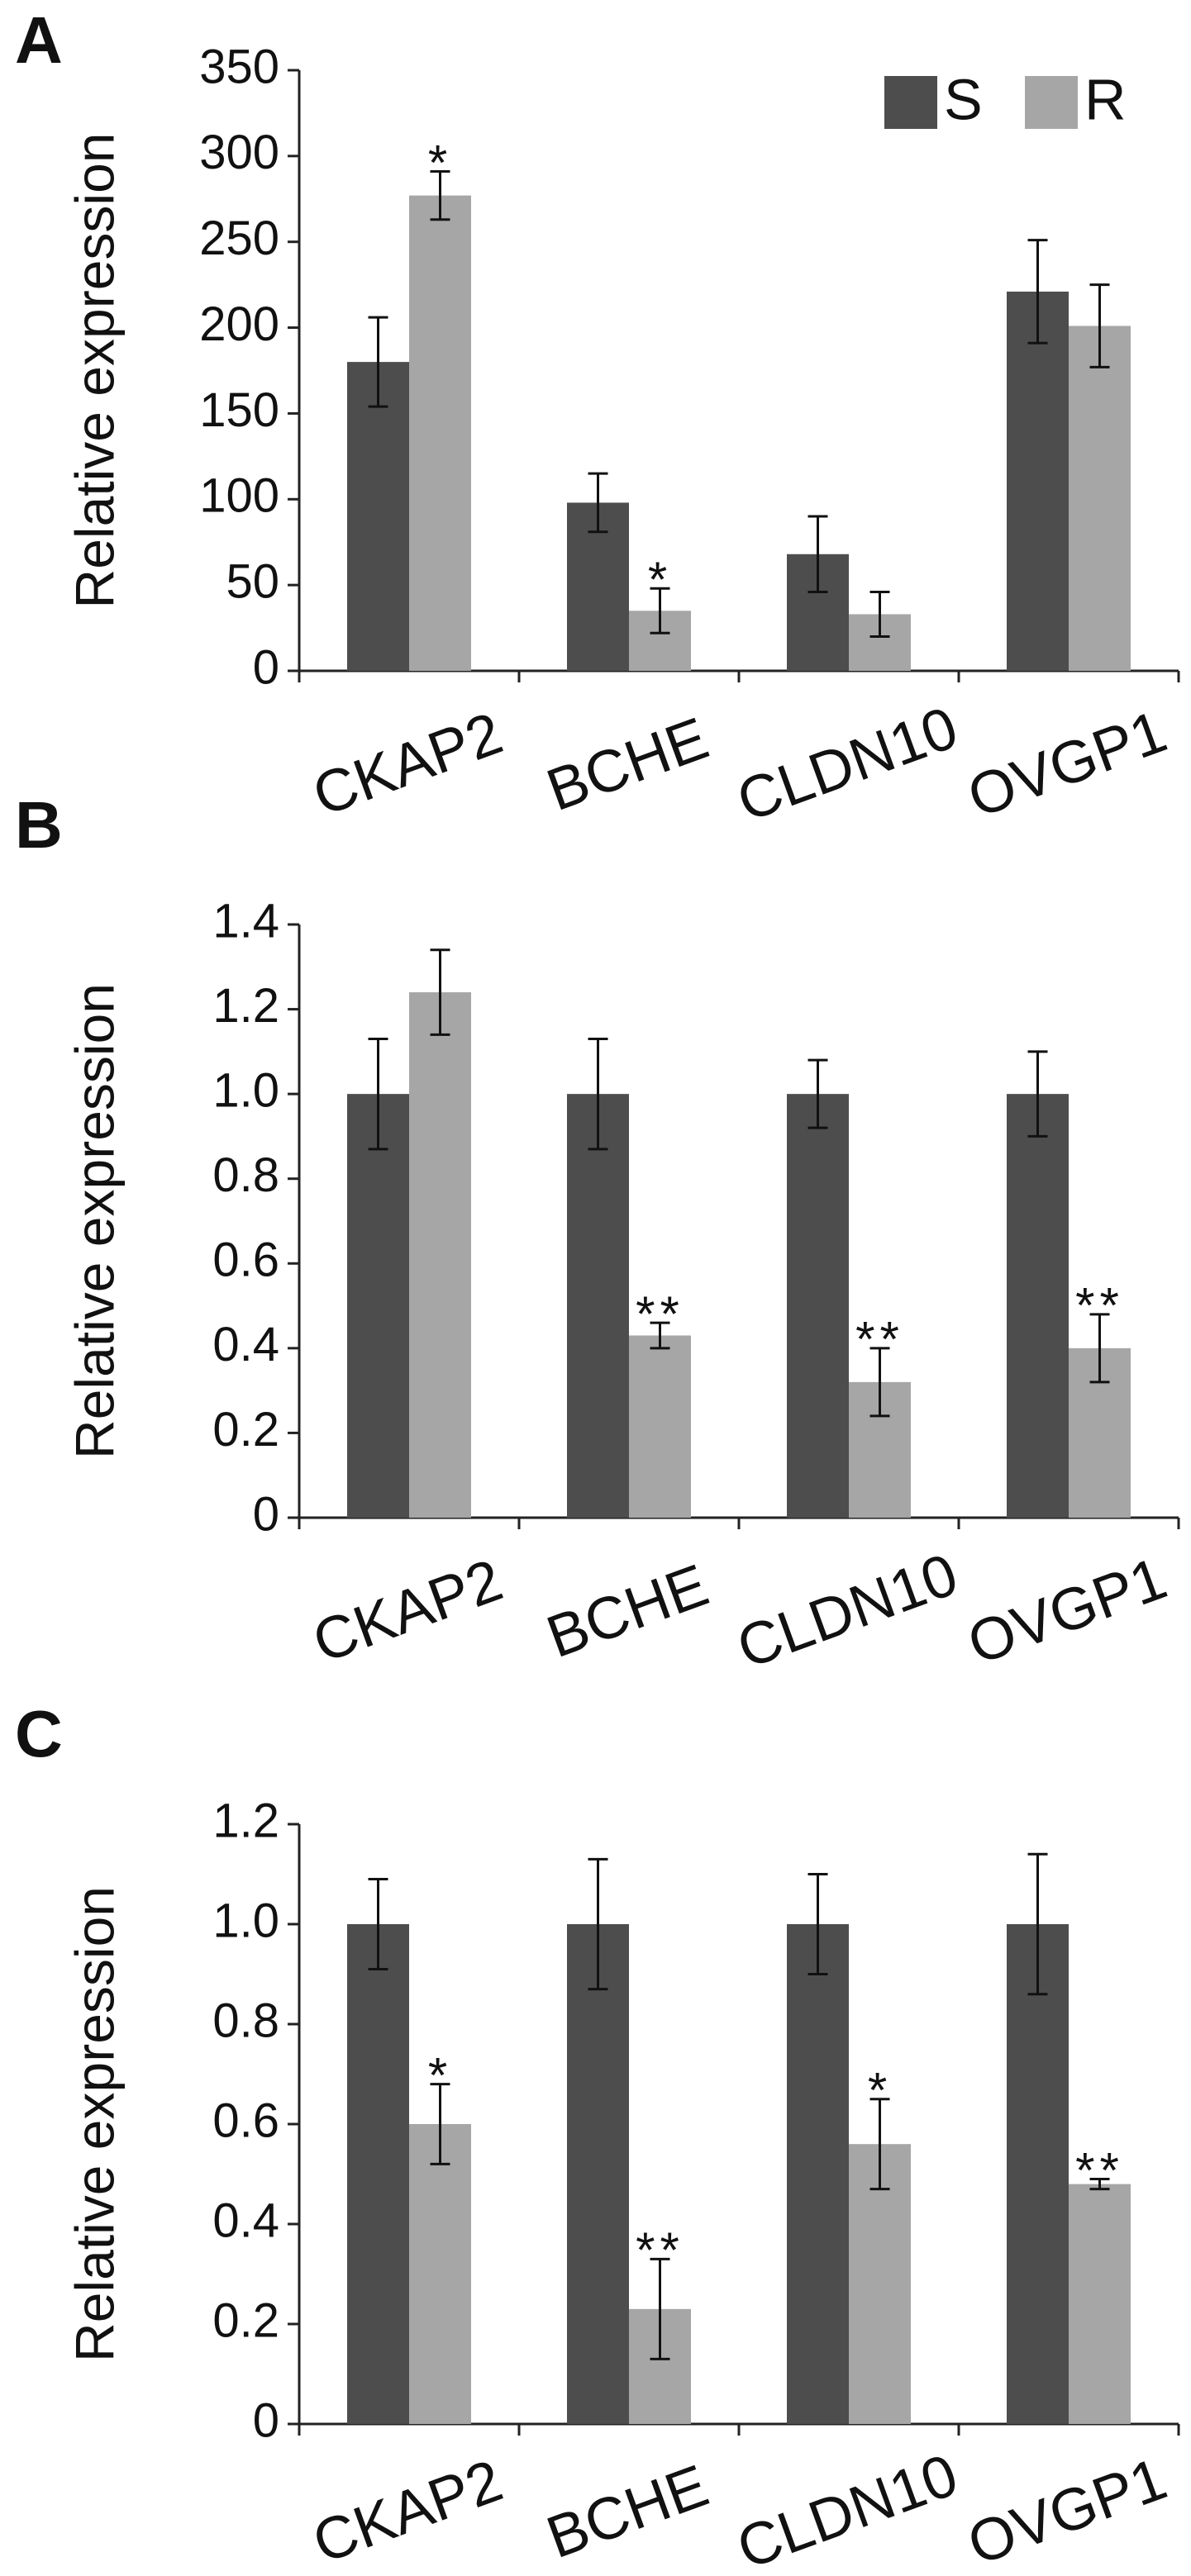  What do you see at coordinates (239, 496) in the screenshot?
I see `y-tick-label: 100` at bounding box center [239, 496].